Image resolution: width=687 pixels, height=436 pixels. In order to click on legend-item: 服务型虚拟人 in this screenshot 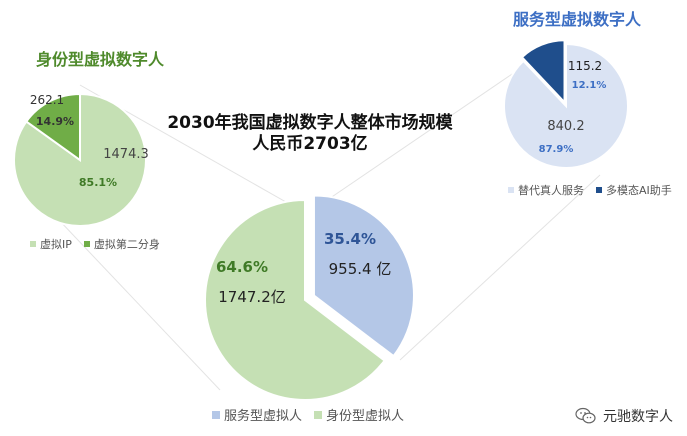, I will do `click(257, 414)`.